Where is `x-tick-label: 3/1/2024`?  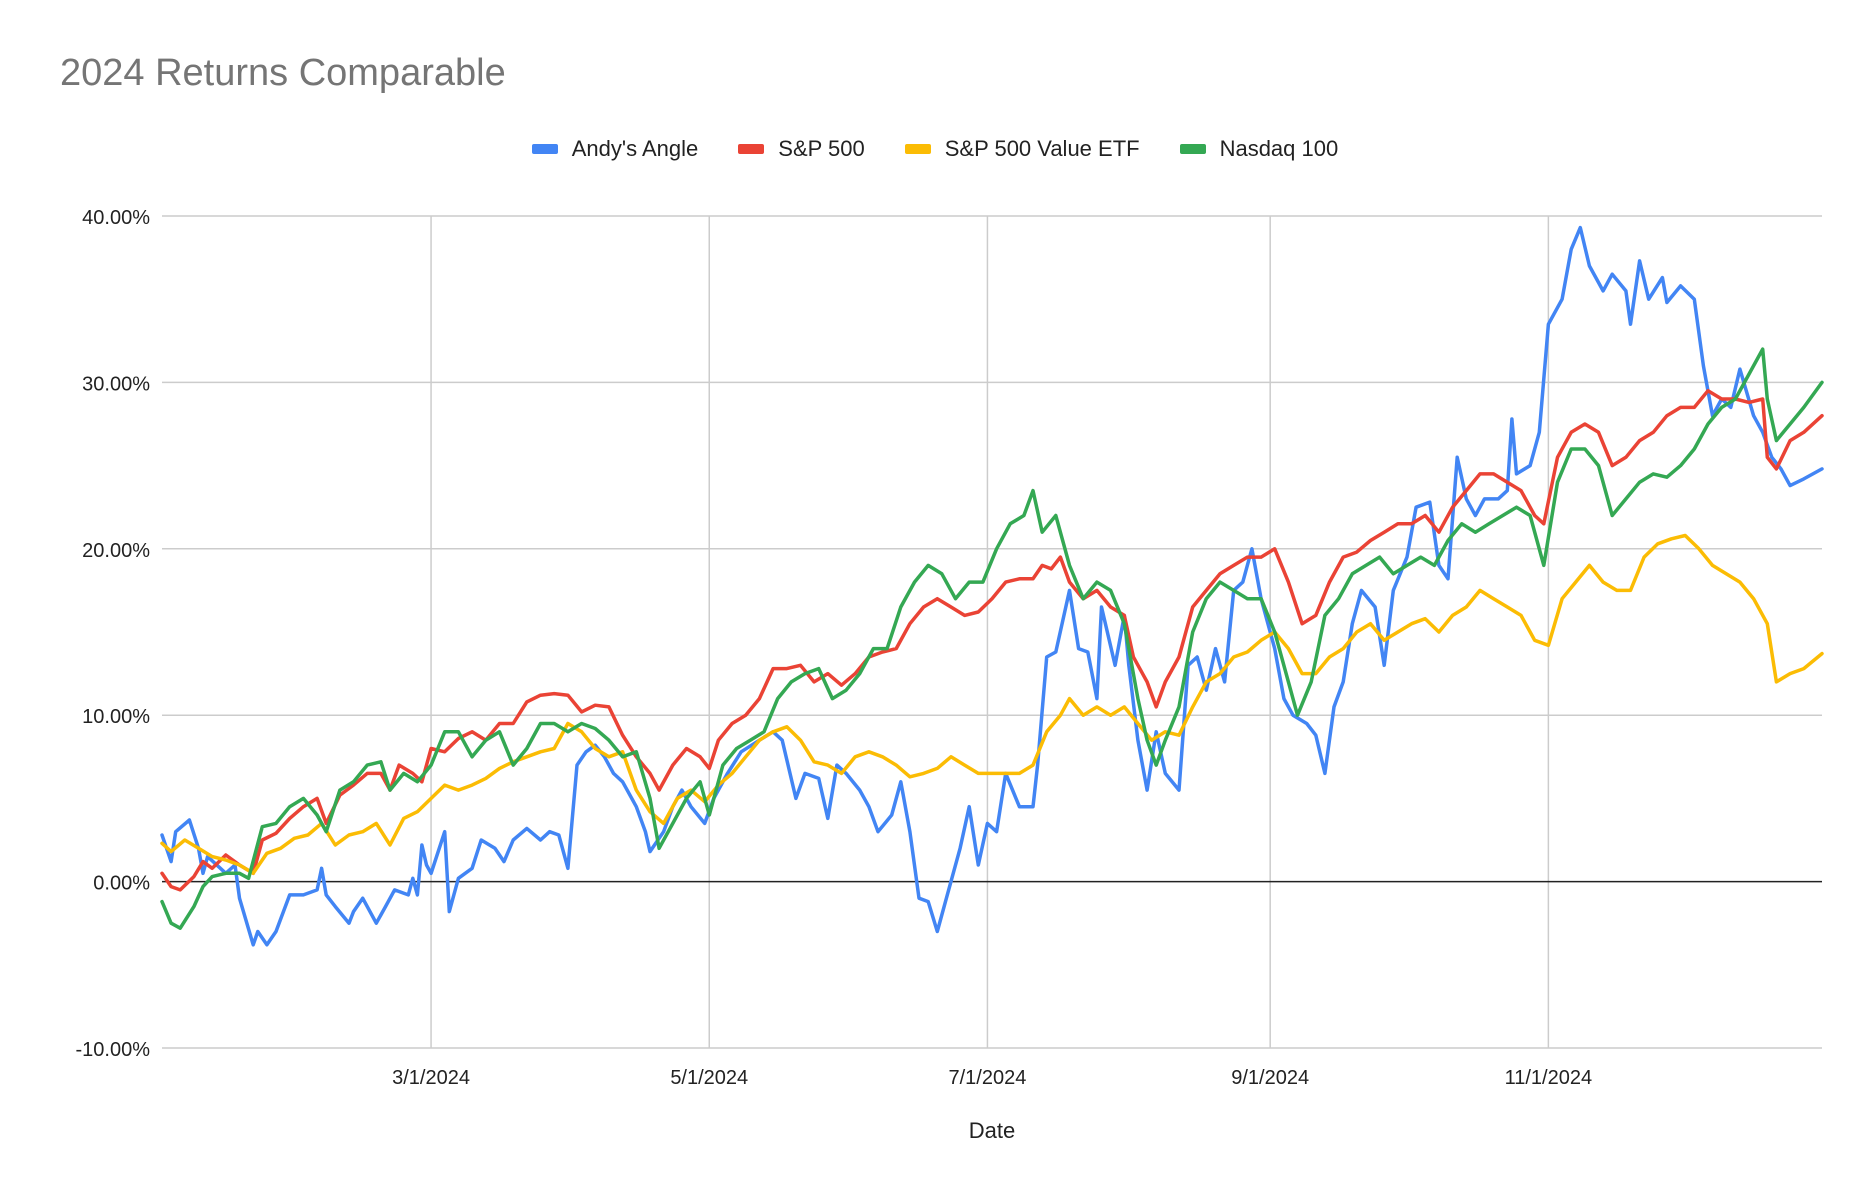 x-tick-label: 3/1/2024 is located at coordinates (431, 1078).